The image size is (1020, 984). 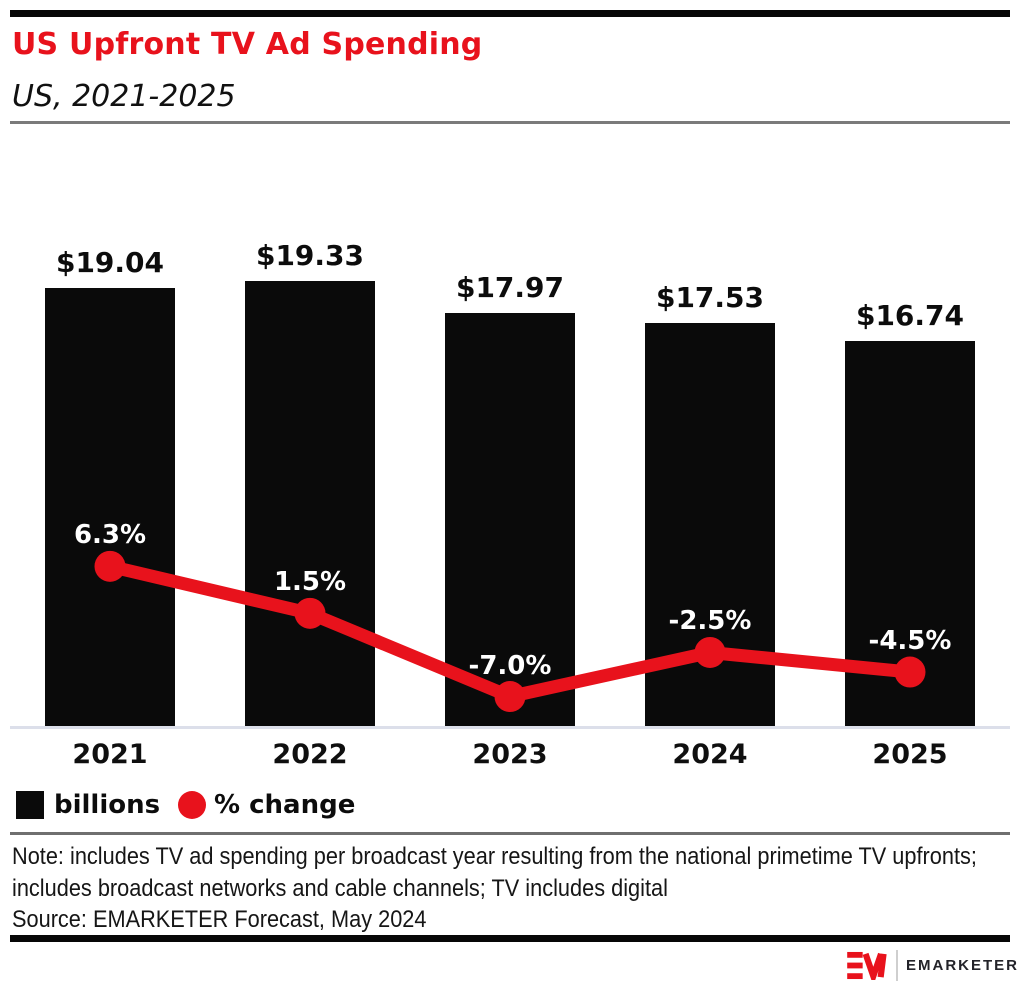 What do you see at coordinates (124, 96) in the screenshot?
I see `chart-subtitle: US, 2021-2025` at bounding box center [124, 96].